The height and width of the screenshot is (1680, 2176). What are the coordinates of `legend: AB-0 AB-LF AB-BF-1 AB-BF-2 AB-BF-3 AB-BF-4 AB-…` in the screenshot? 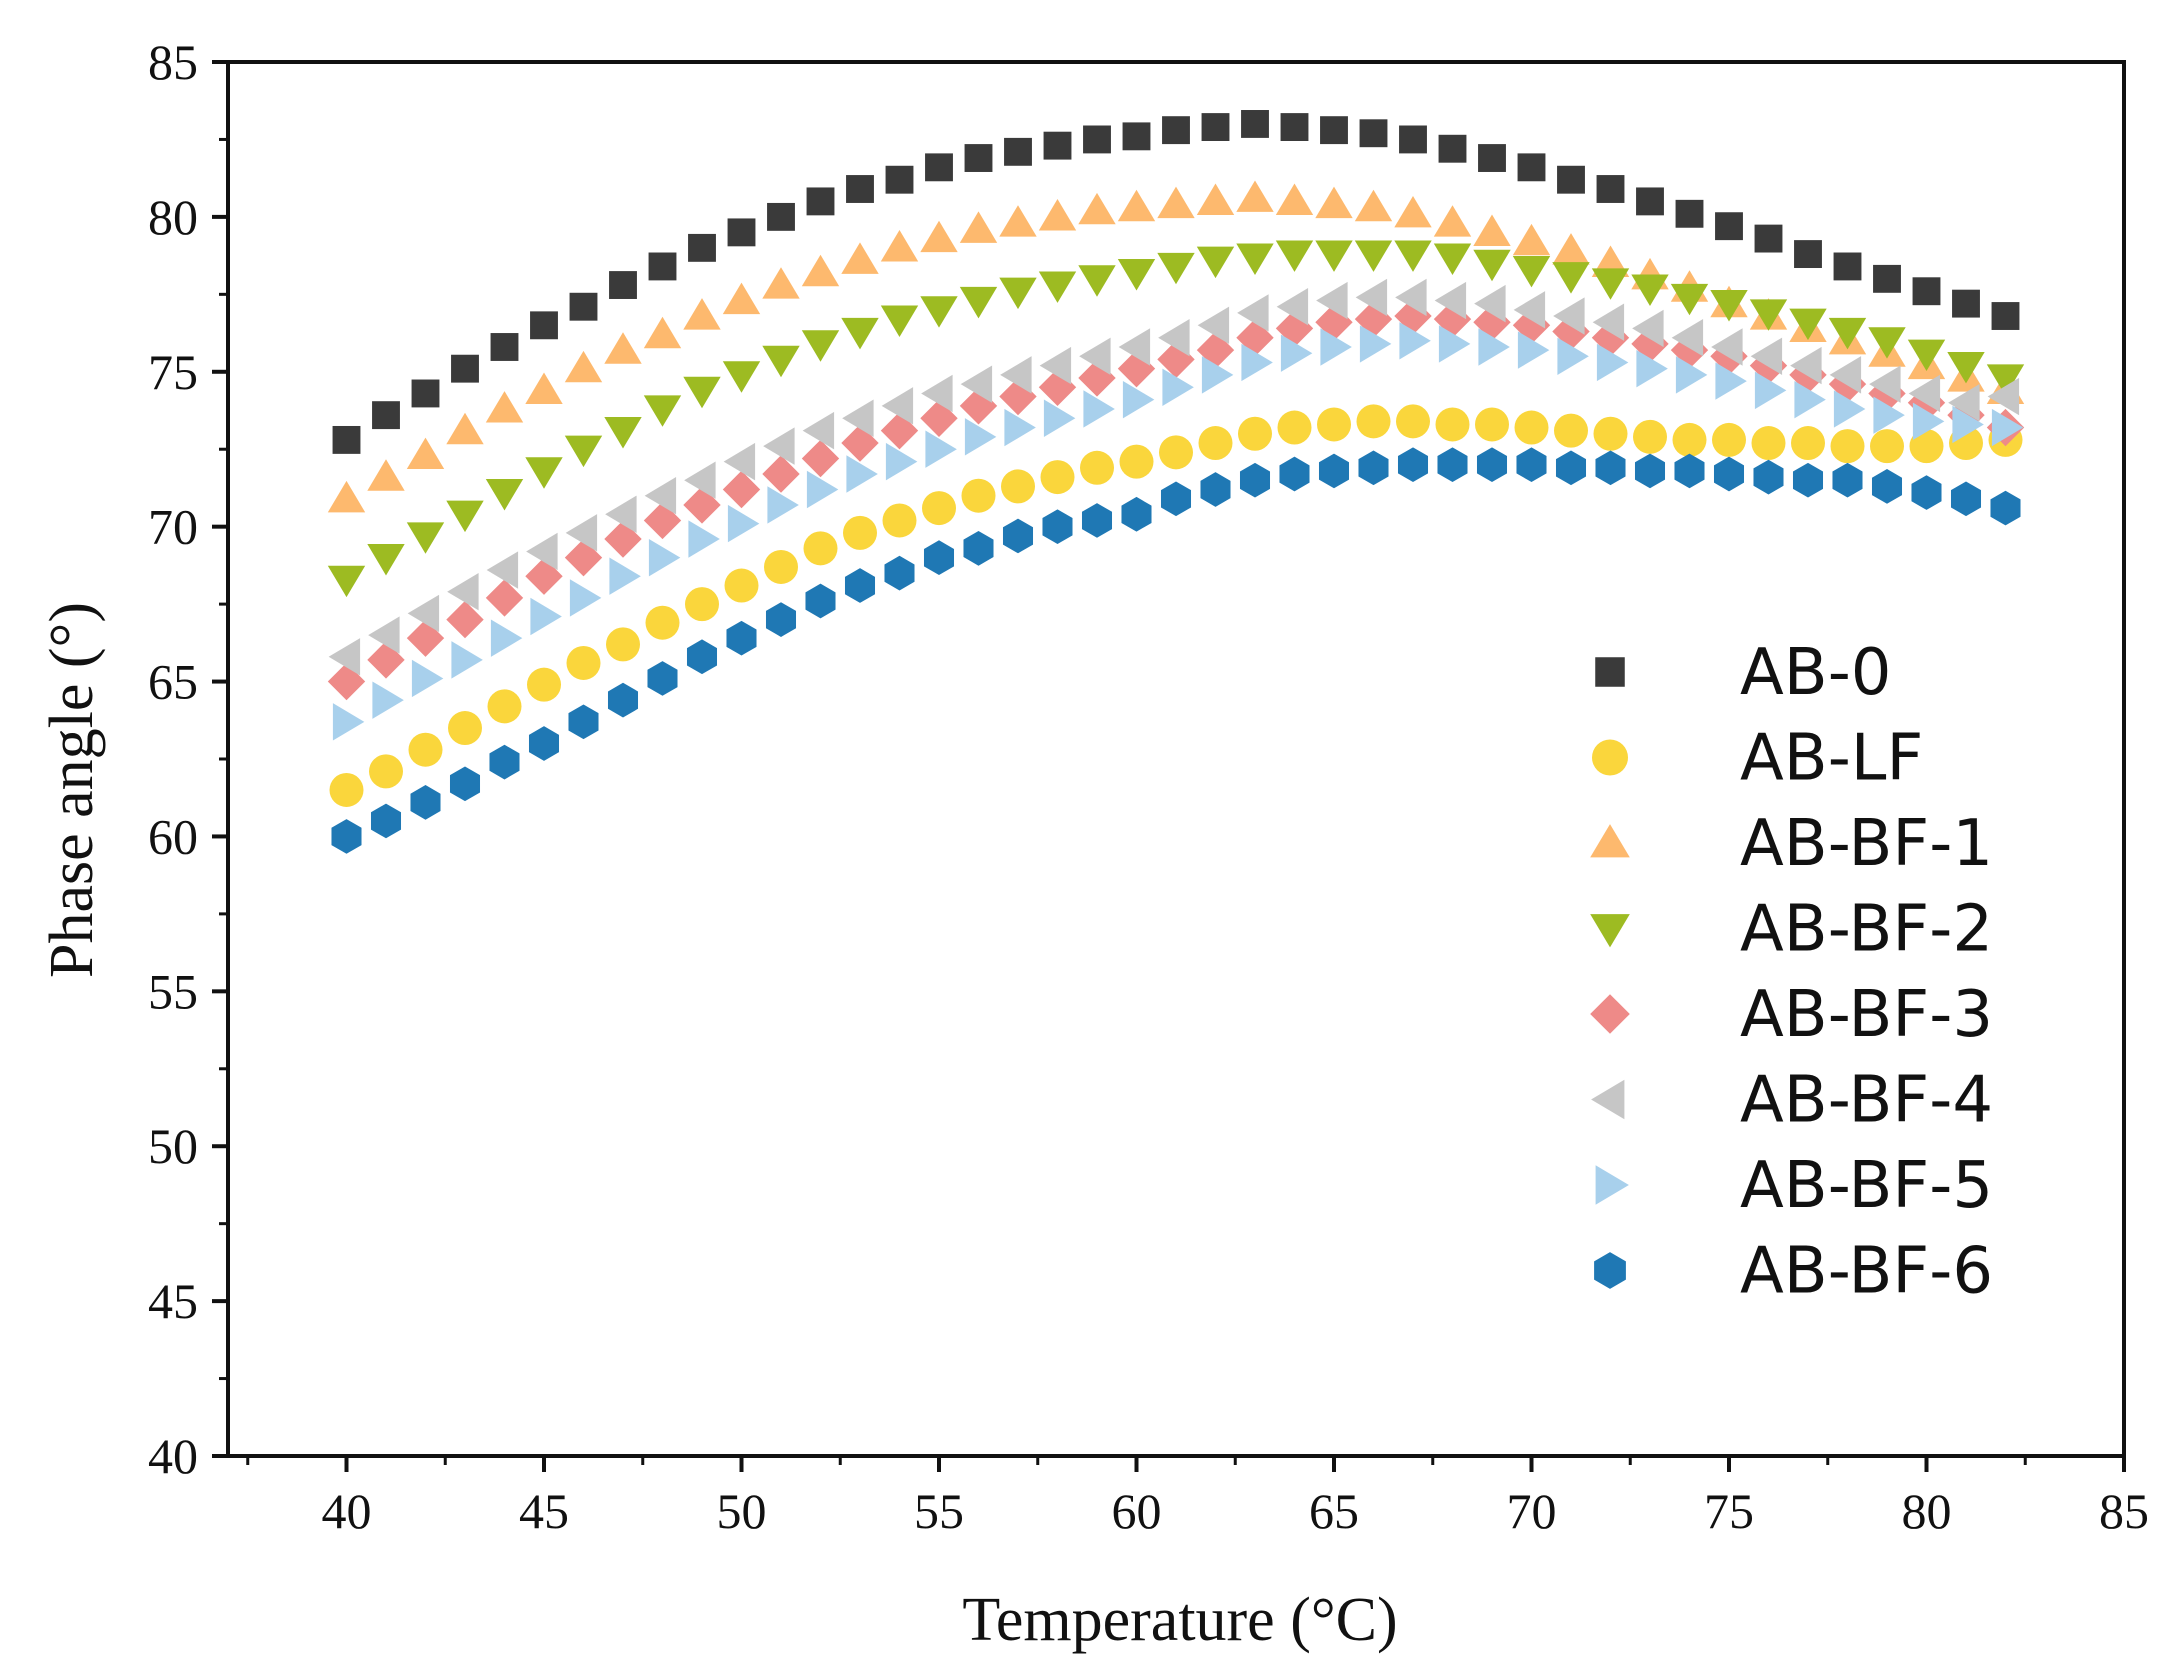 It's located at (1791, 972).